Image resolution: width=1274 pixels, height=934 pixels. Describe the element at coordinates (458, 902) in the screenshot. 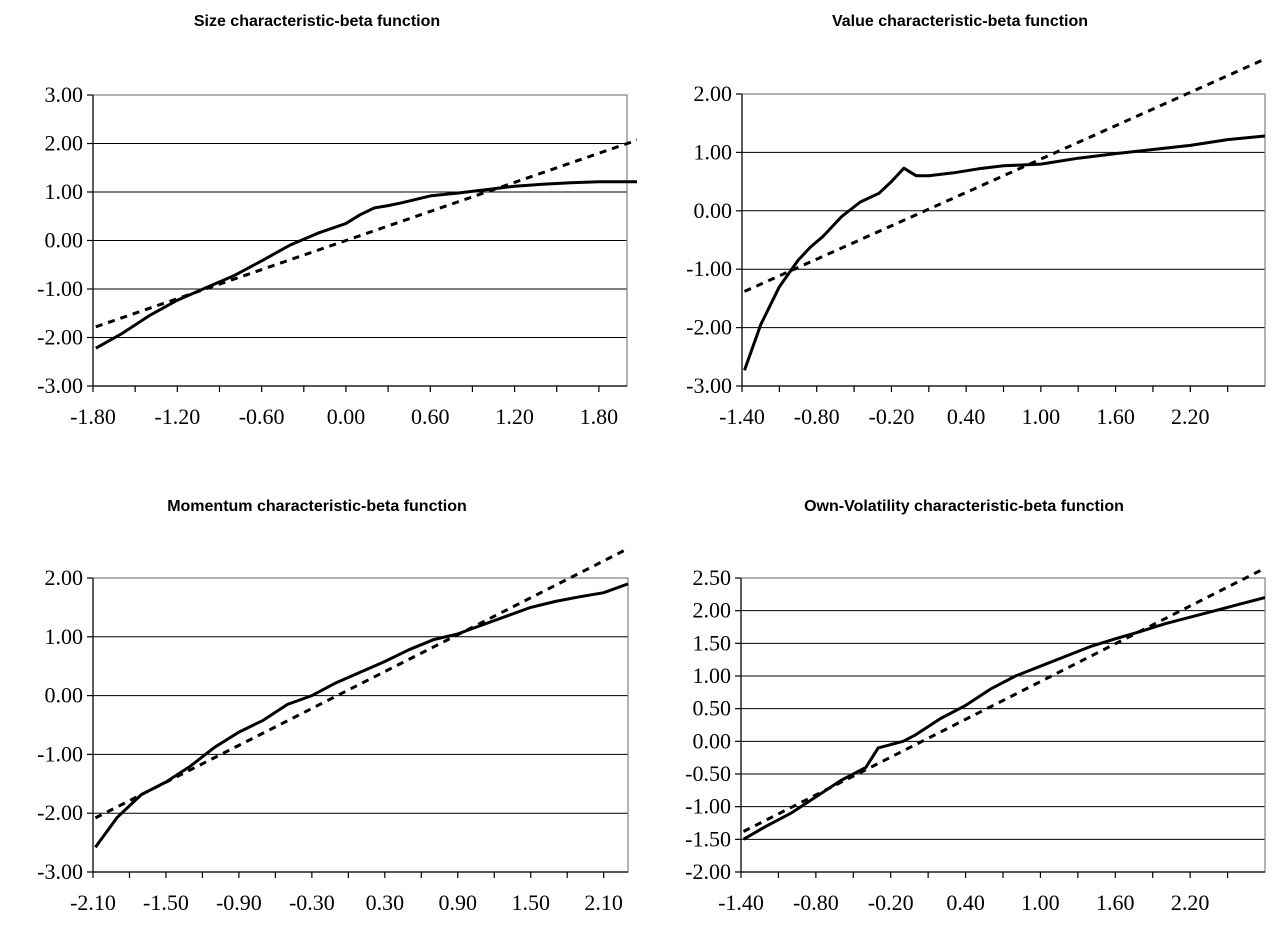

I see `x-tick-label: 0.90` at that location.